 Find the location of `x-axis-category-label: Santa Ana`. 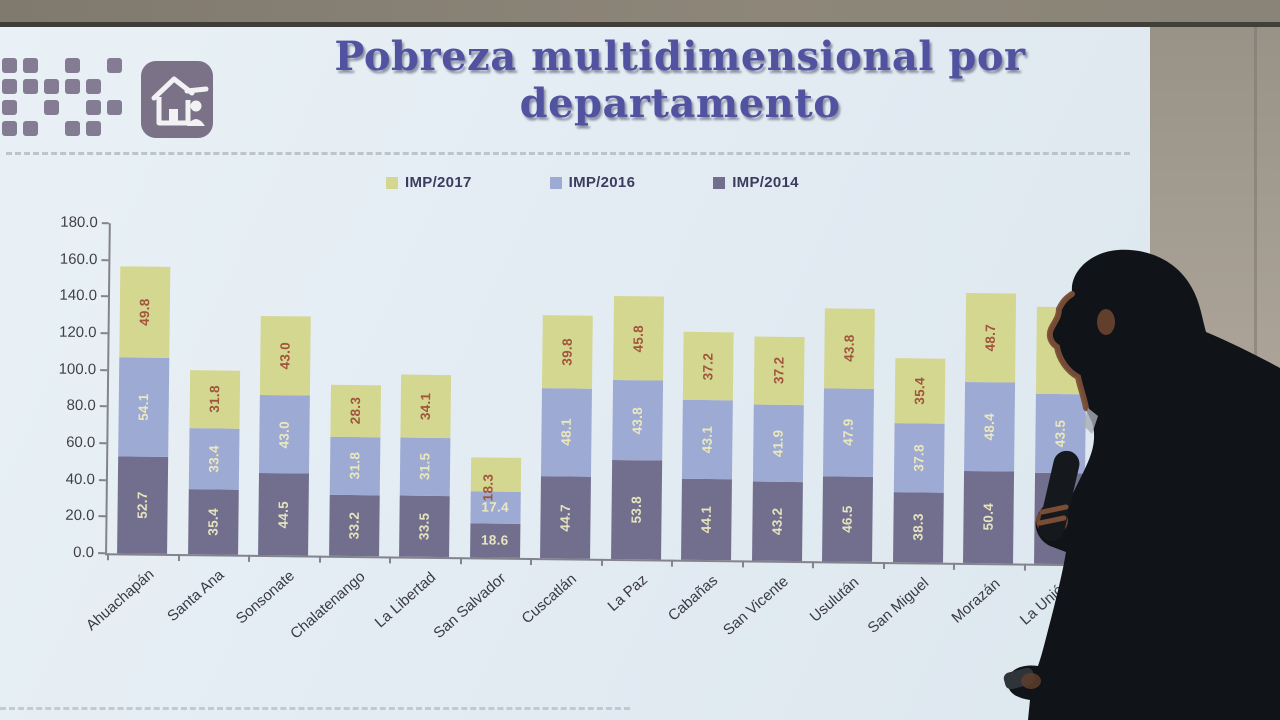

x-axis-category-label: Santa Ana is located at coordinates (196, 595).